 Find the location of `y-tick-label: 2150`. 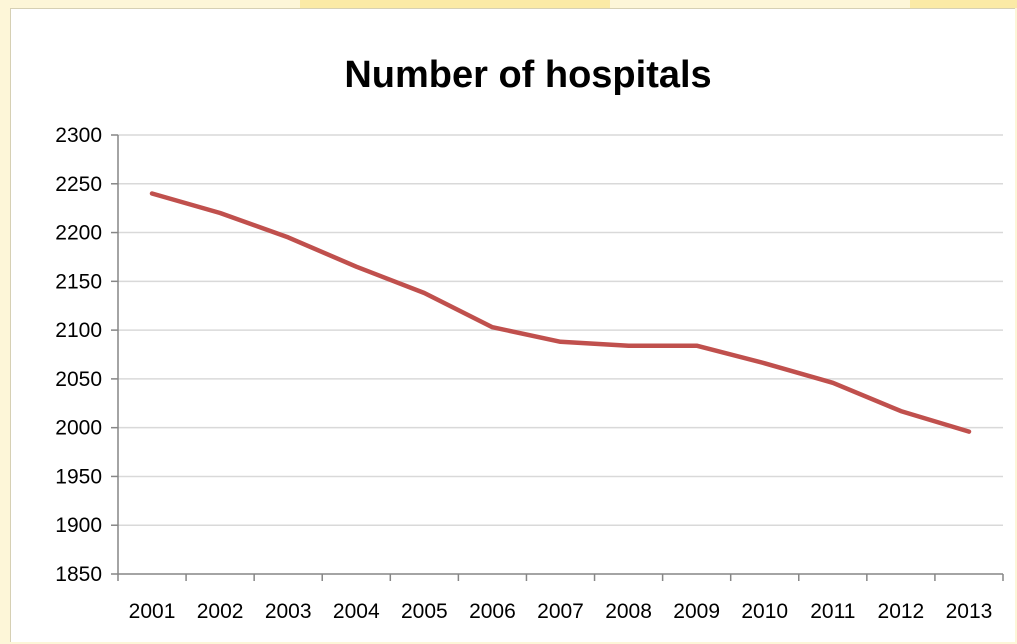

y-tick-label: 2150 is located at coordinates (78, 281).